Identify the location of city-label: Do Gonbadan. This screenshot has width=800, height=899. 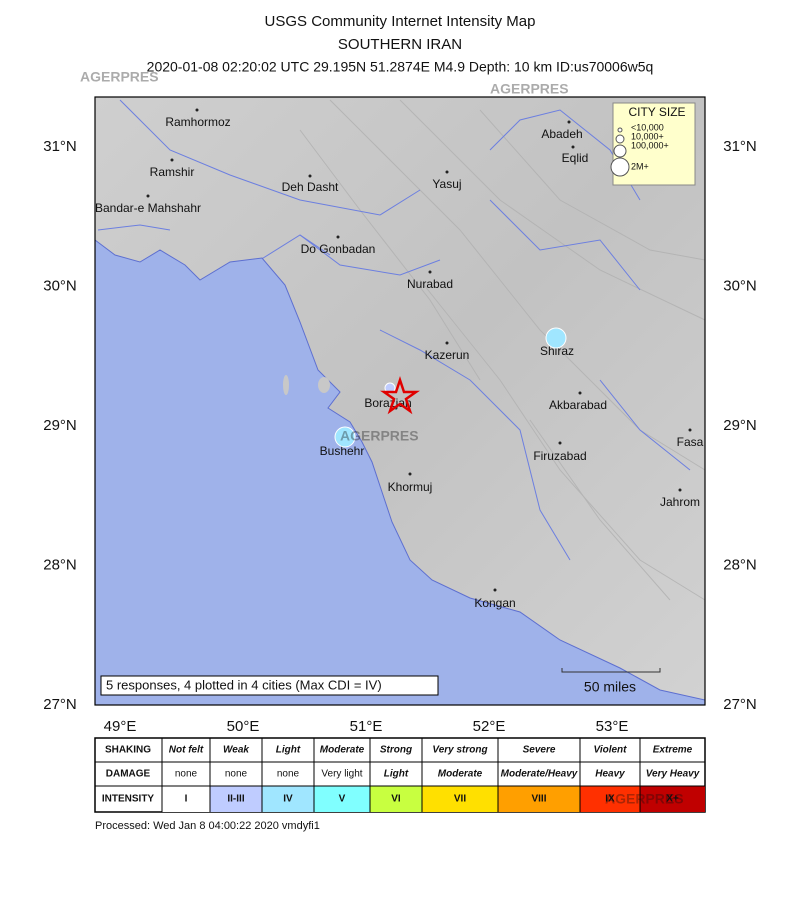
(338, 249).